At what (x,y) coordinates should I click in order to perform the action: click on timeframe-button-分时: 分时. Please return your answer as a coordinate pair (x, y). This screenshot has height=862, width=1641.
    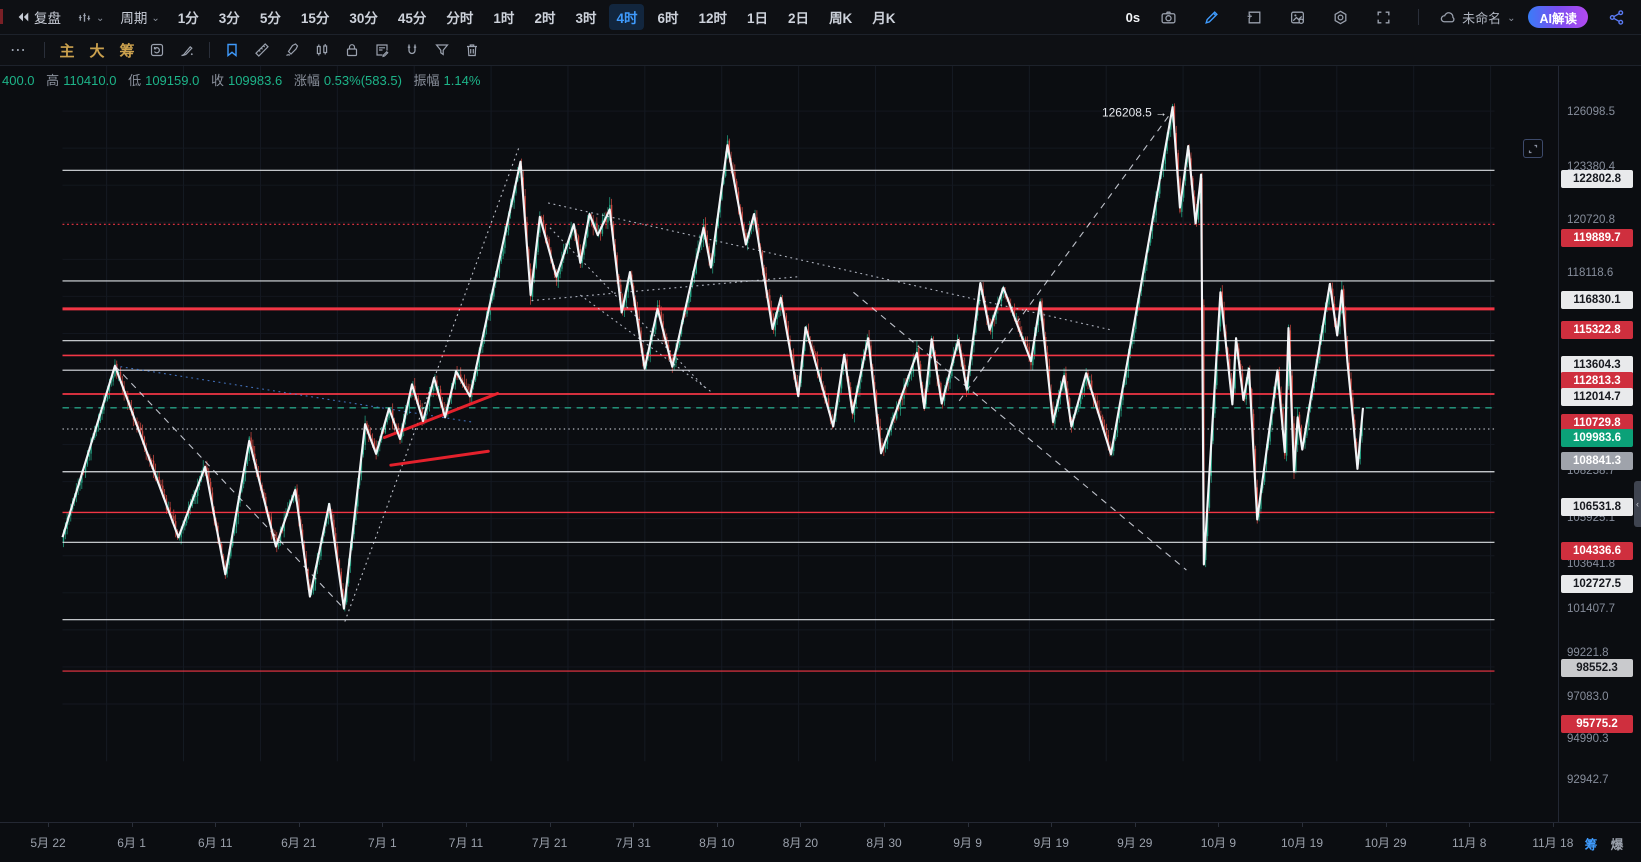
    Looking at the image, I should click on (460, 18).